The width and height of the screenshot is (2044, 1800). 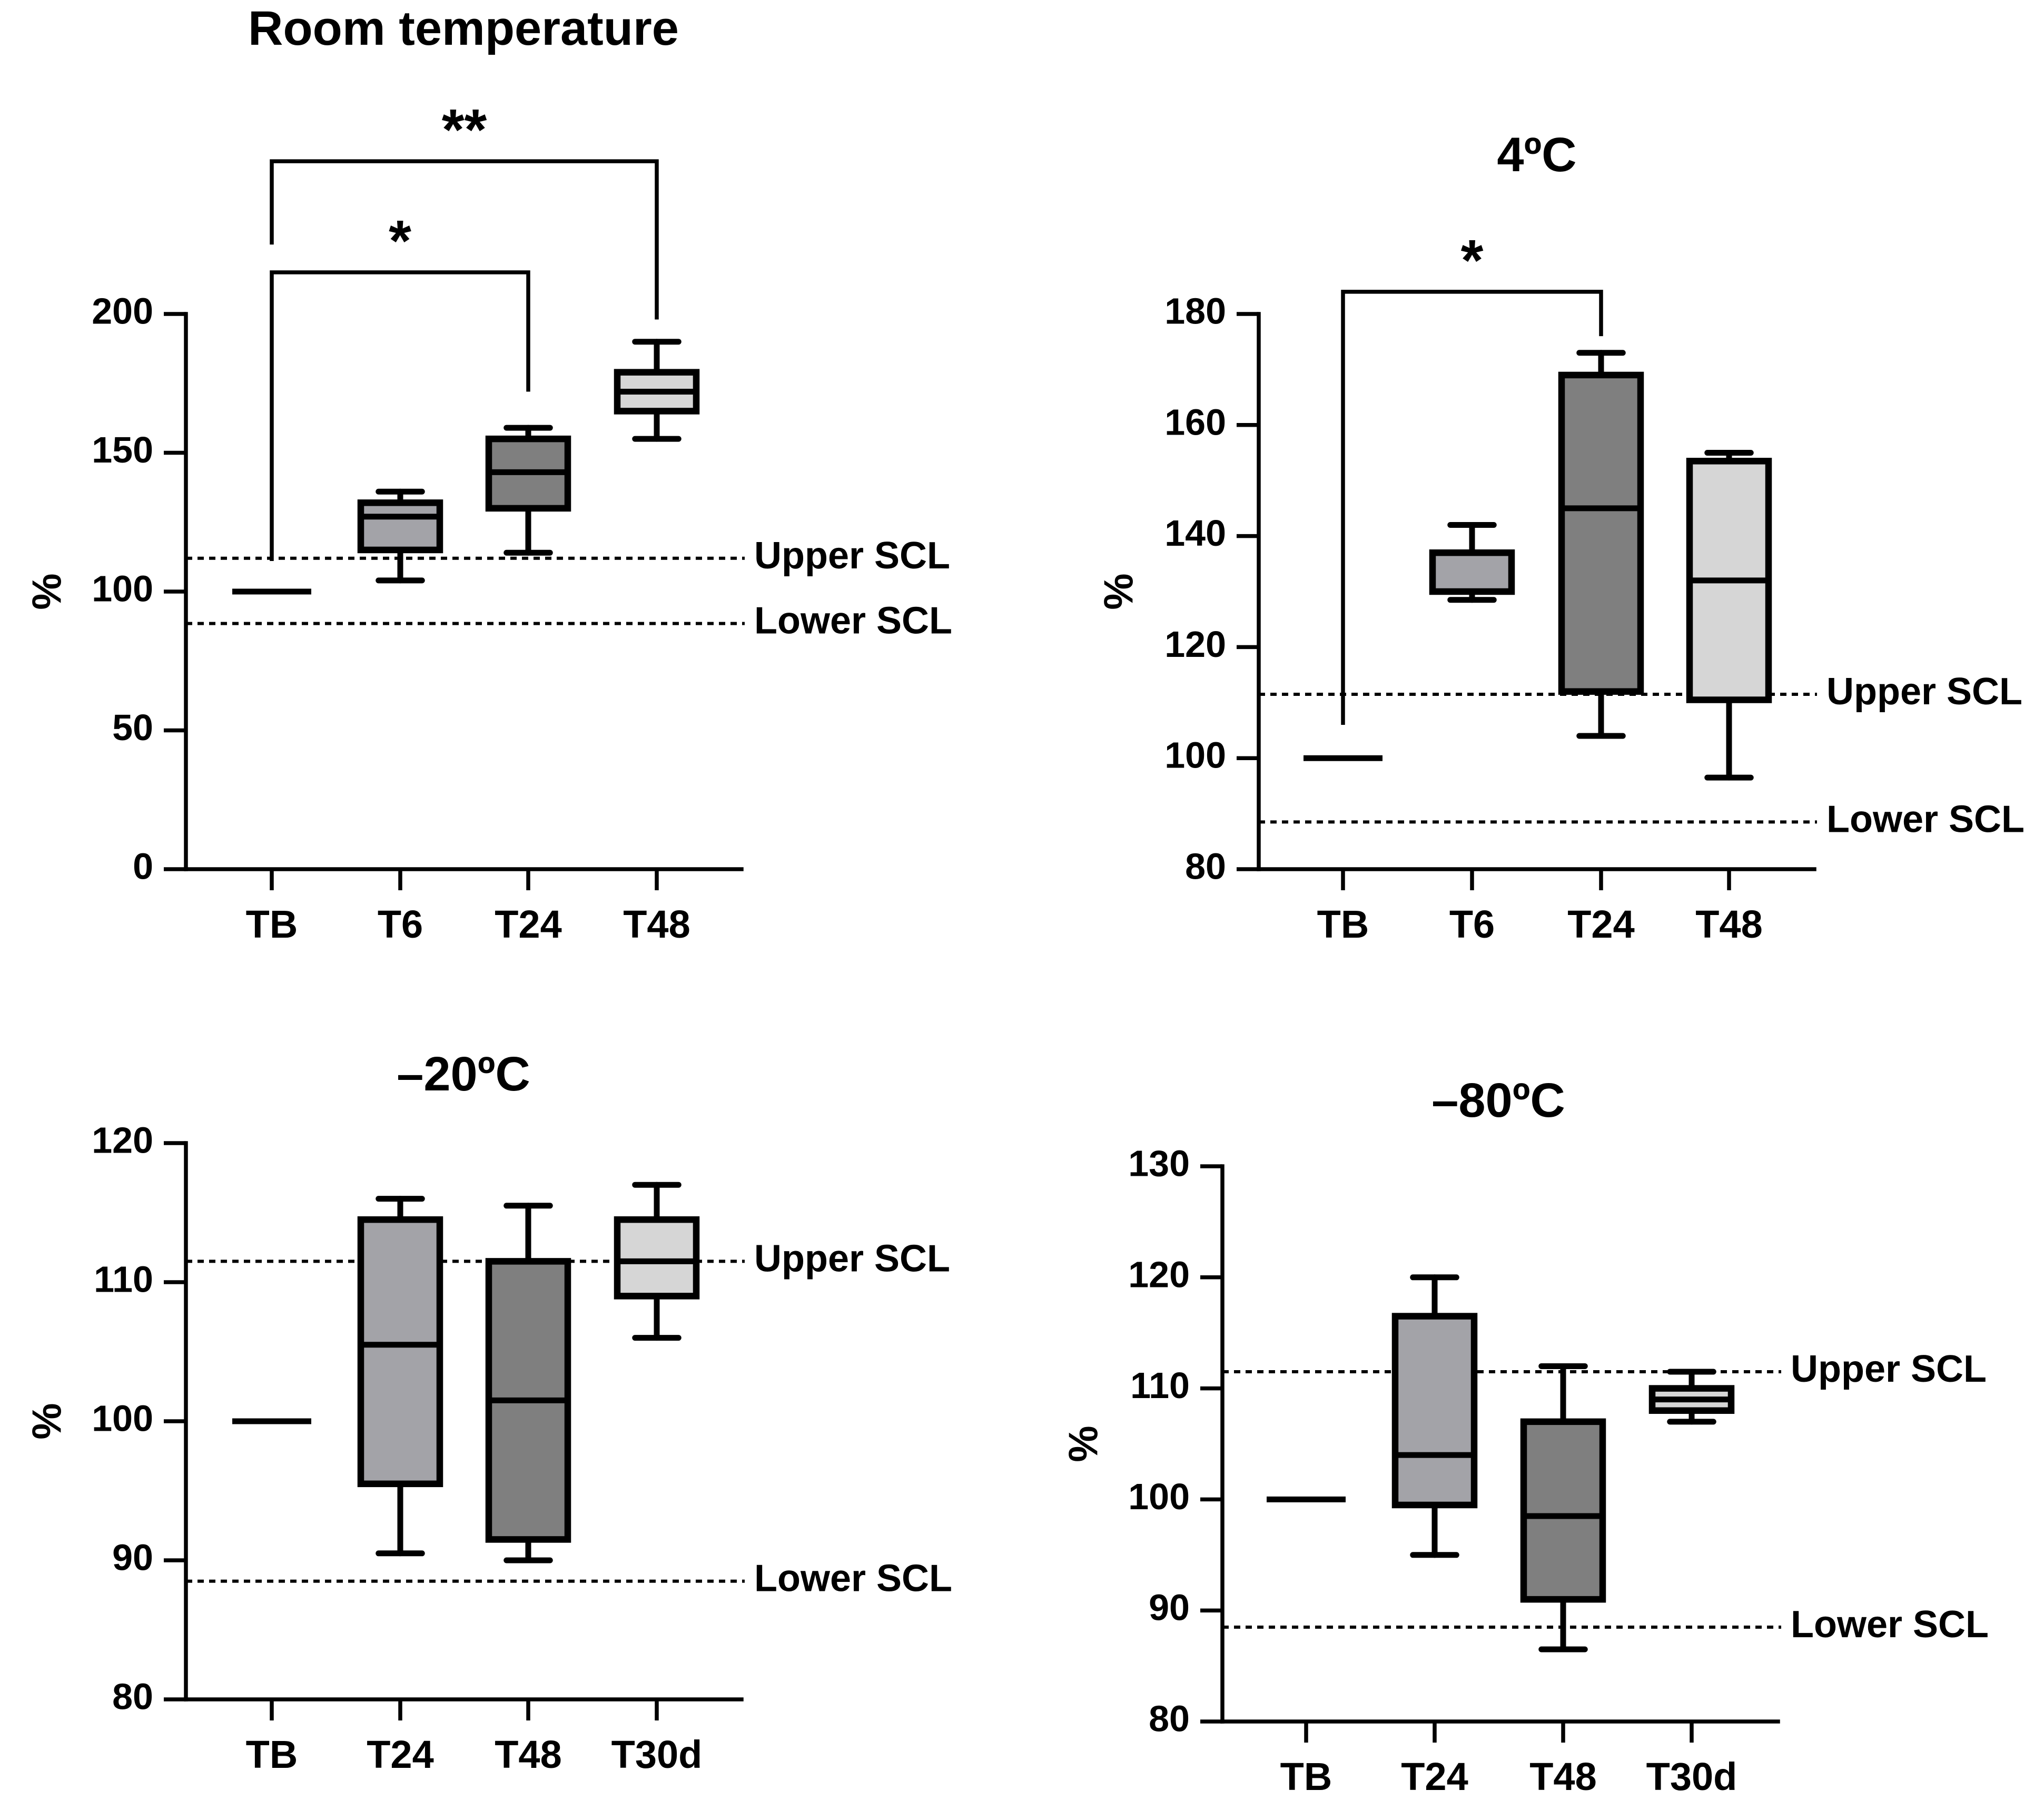 What do you see at coordinates (1537, 155) in the screenshot?
I see `chart-title: 4ºC` at bounding box center [1537, 155].